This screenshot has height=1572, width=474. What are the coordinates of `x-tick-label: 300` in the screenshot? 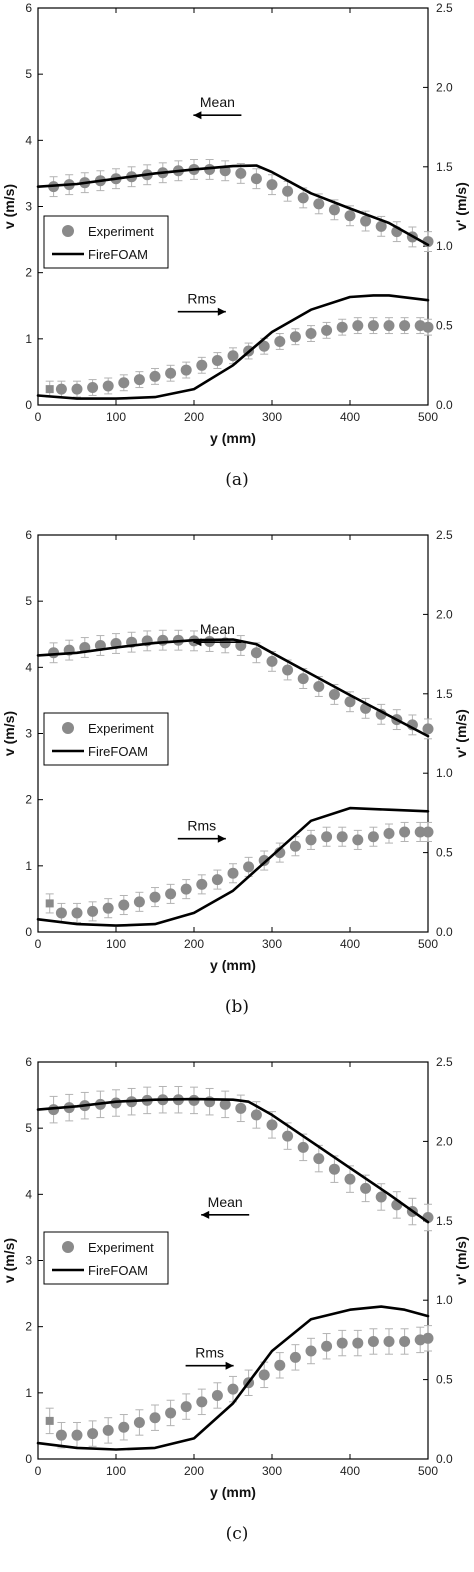 It's located at (272, 944).